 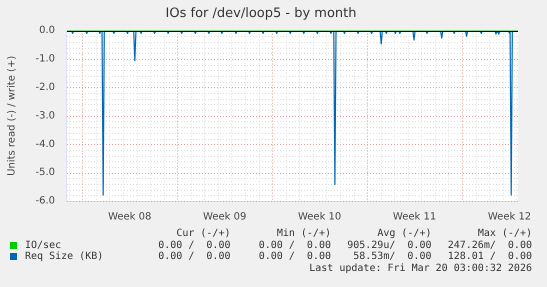 I want to click on legend-label: Req Size (KB), so click(x=64, y=256).